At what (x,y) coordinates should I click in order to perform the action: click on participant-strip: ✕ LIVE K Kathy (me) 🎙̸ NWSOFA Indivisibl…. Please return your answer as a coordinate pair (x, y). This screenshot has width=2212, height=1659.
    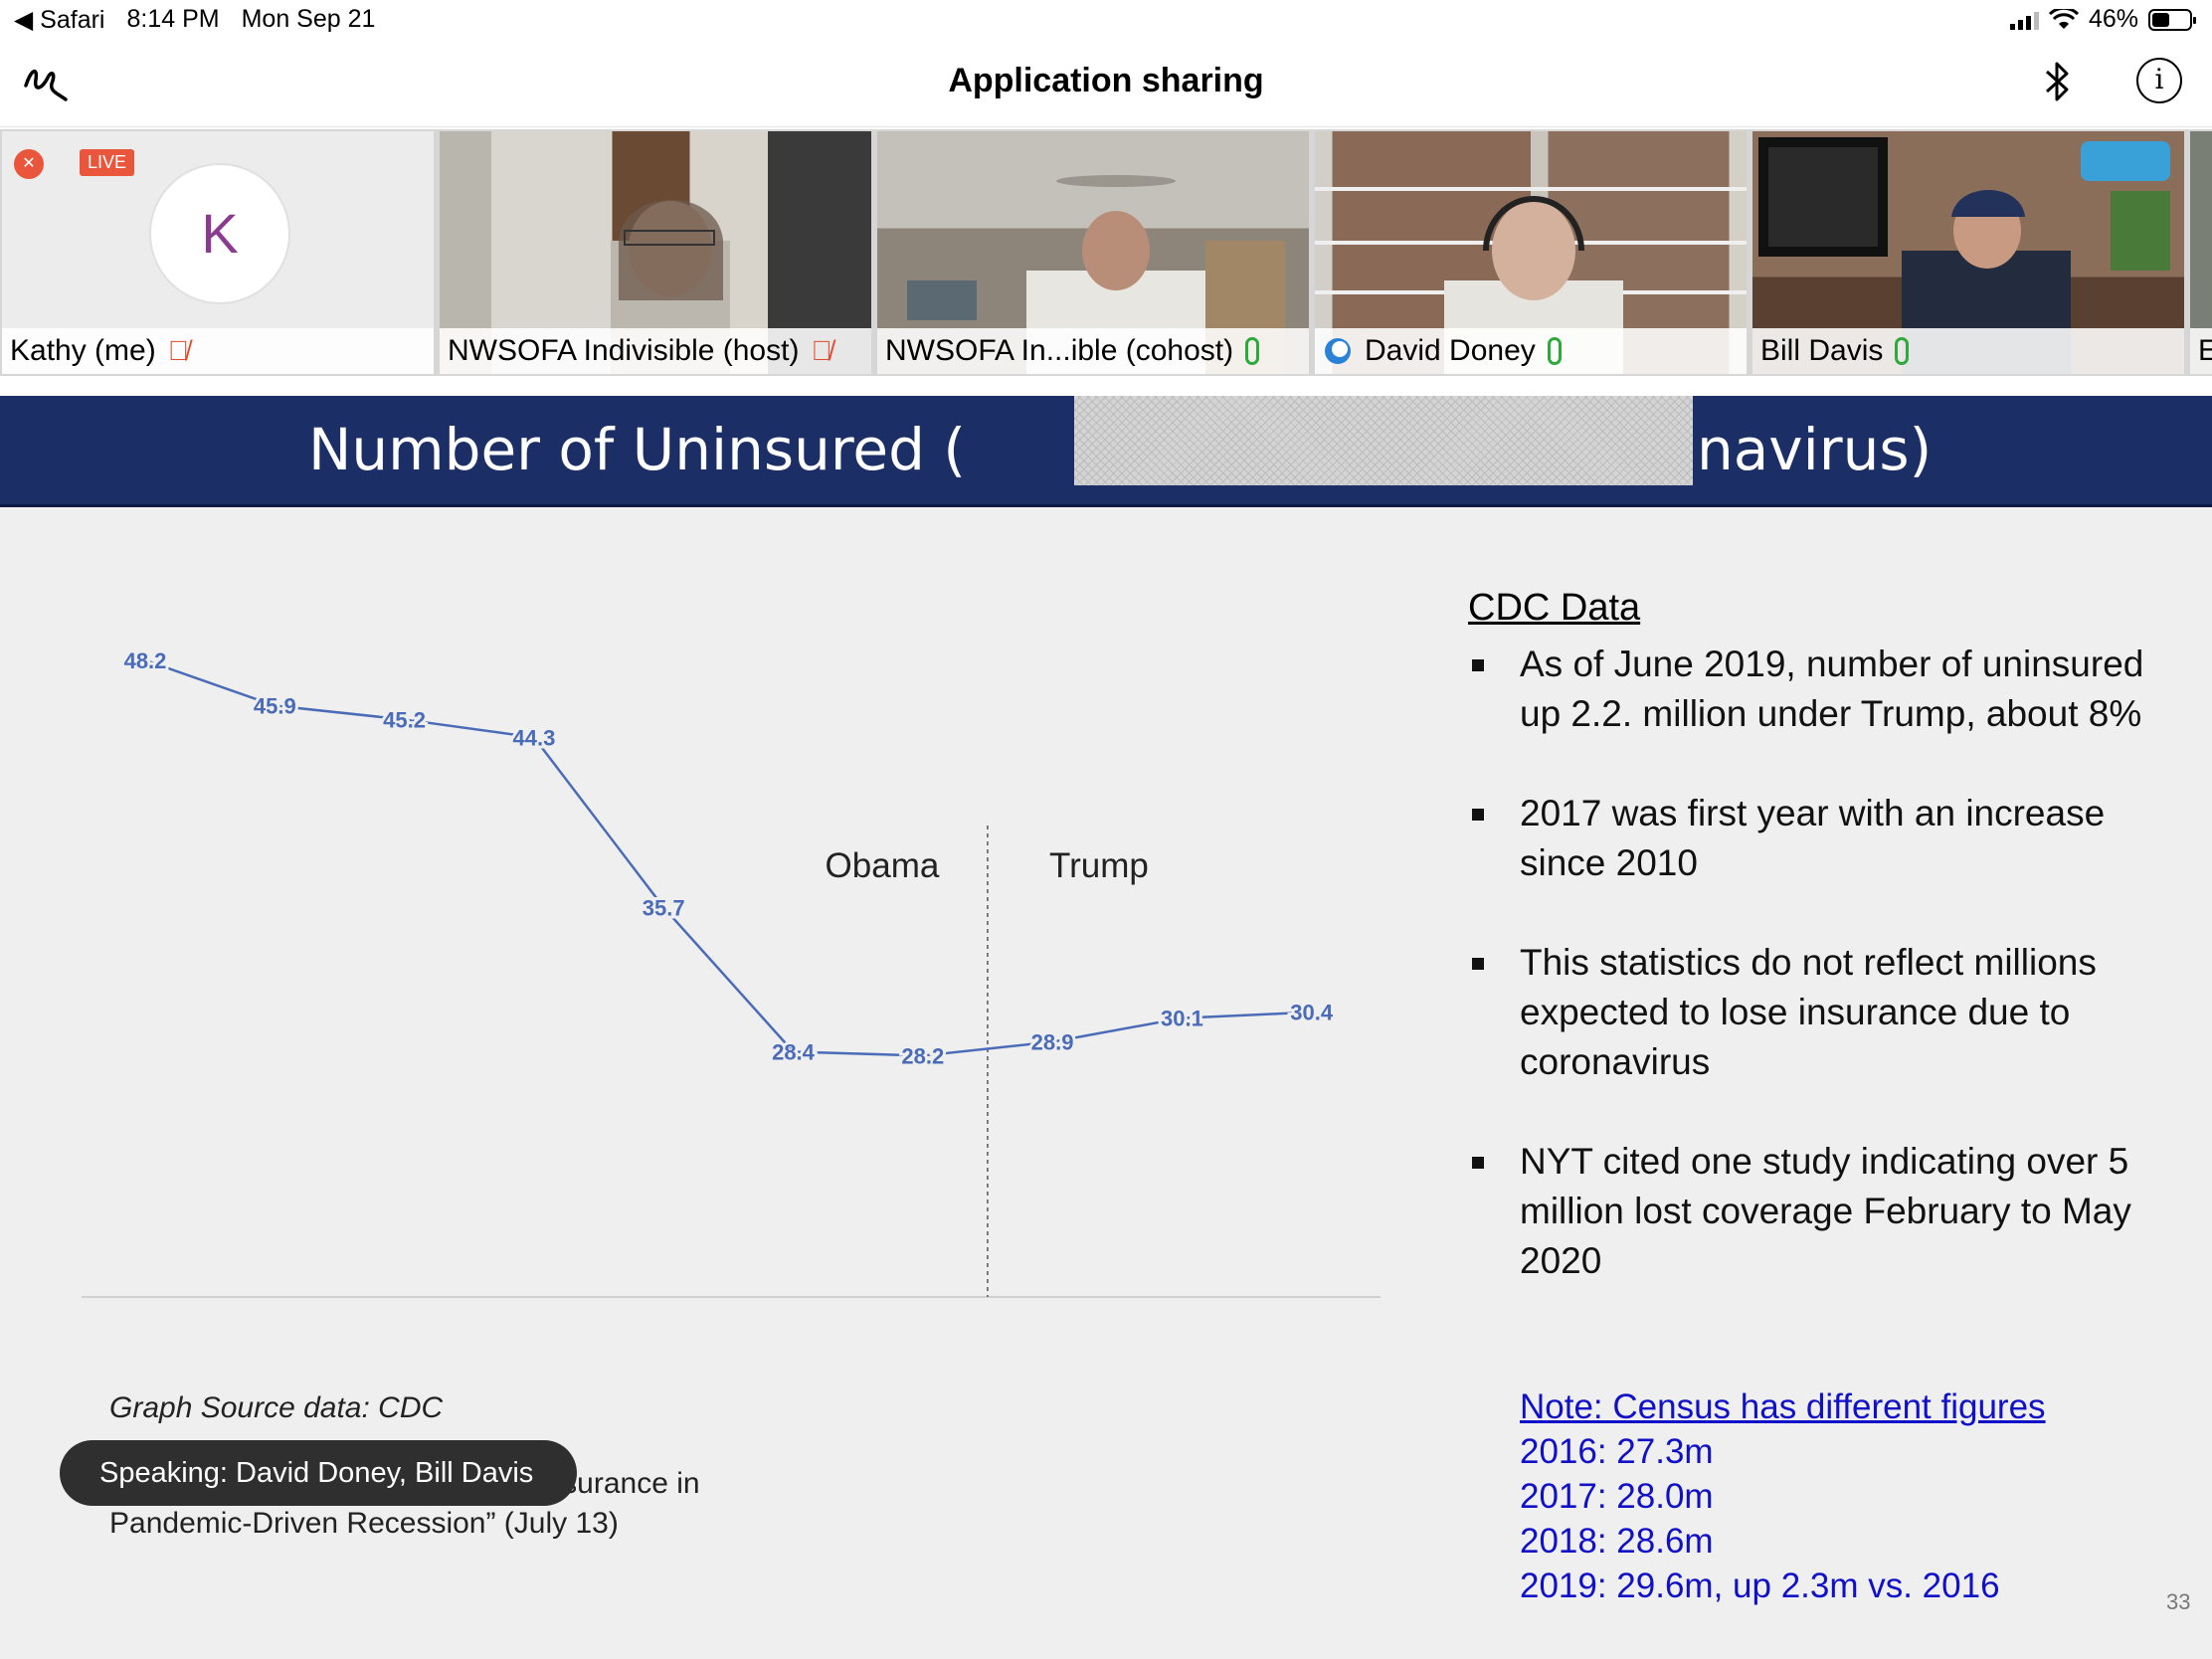
    Looking at the image, I should click on (1106, 252).